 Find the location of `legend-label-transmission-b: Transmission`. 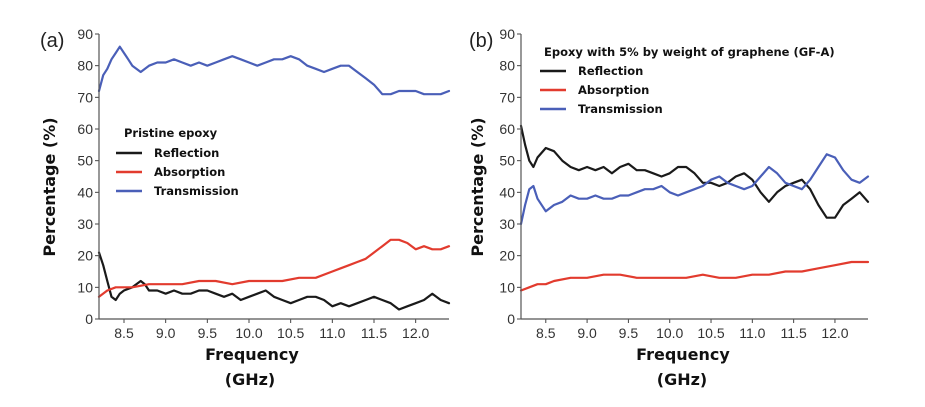

legend-label-transmission-b: Transmission is located at coordinates (620, 109).